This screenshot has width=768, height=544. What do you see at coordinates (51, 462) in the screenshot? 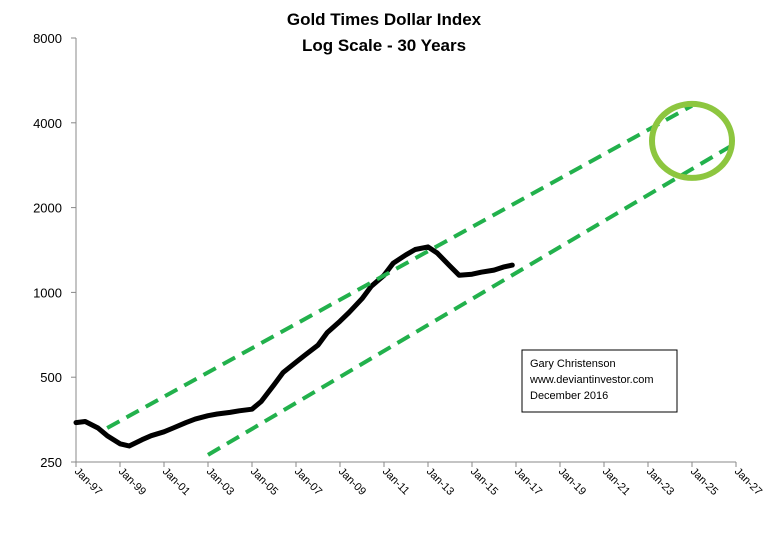
I see `y-tick-label: 250` at bounding box center [51, 462].